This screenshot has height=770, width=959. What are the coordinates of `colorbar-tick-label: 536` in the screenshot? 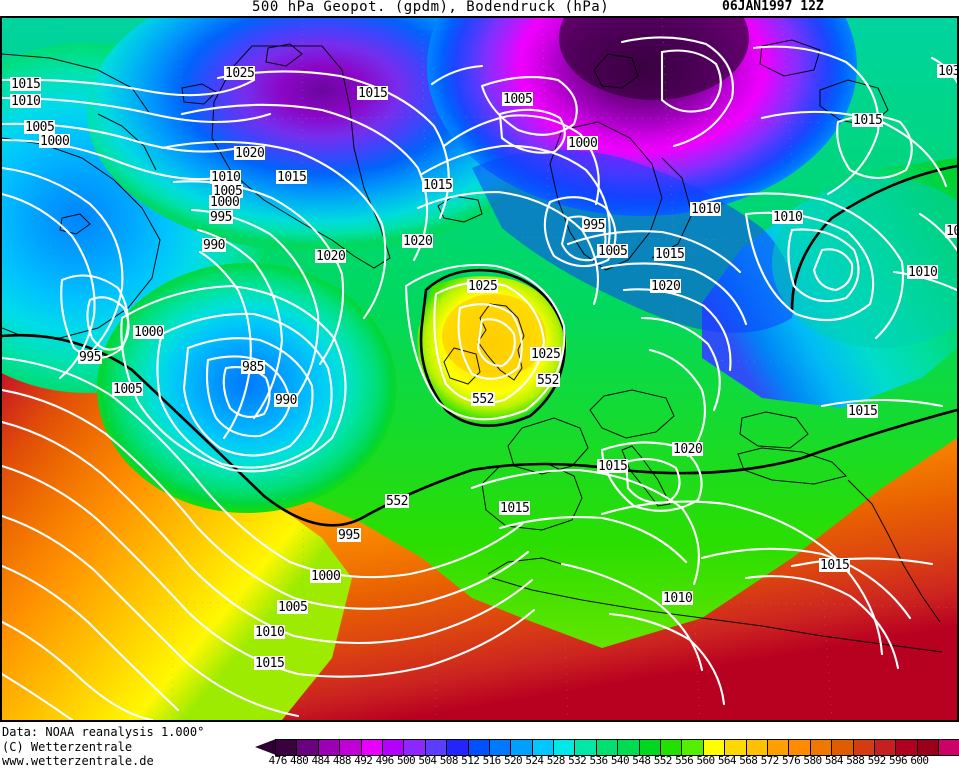 It's located at (599, 760).